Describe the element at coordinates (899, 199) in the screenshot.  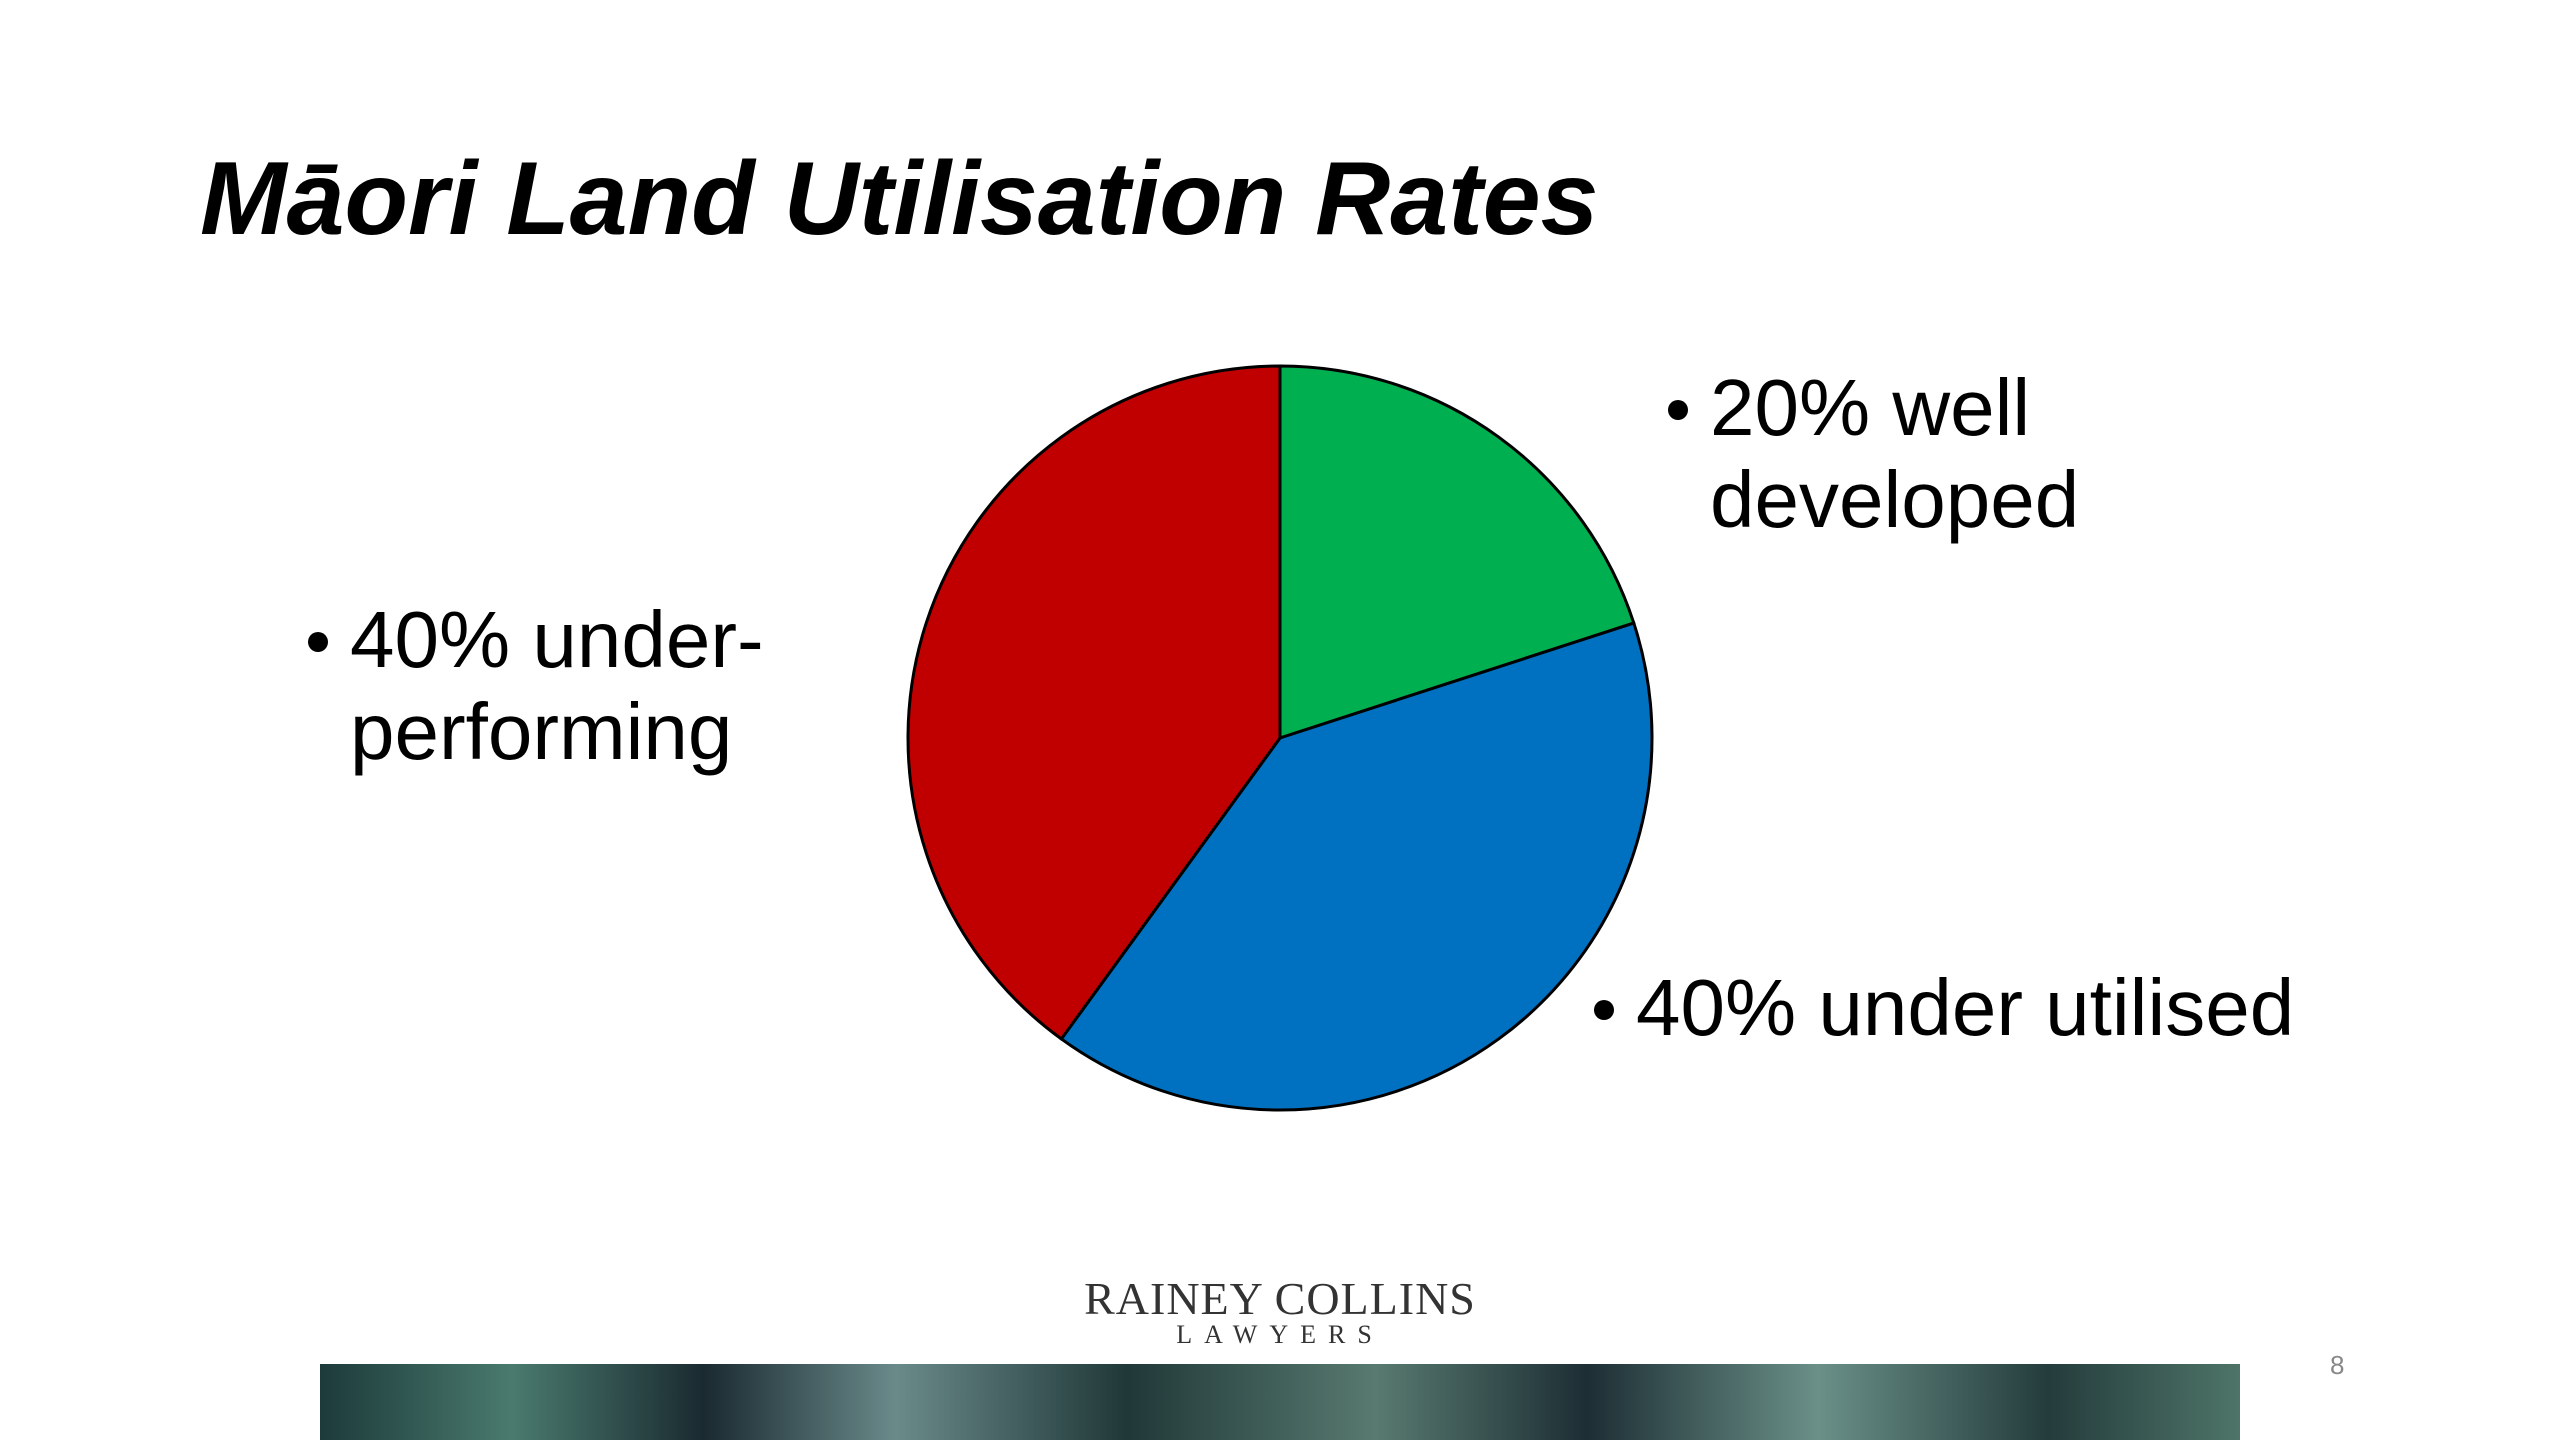
I see `slide-title: Māori Land Utilisation Rates` at that location.